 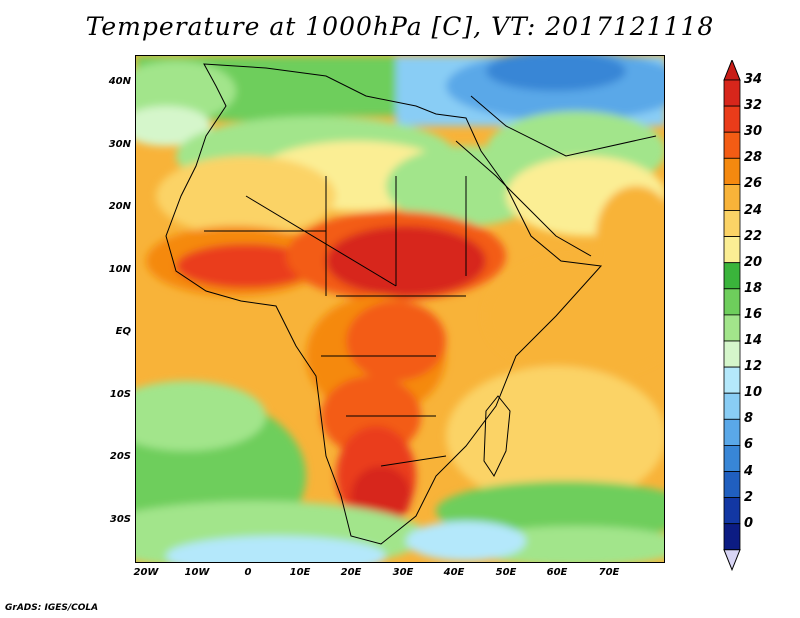 I want to click on lat-label-10s: 10S, so click(x=120, y=394).